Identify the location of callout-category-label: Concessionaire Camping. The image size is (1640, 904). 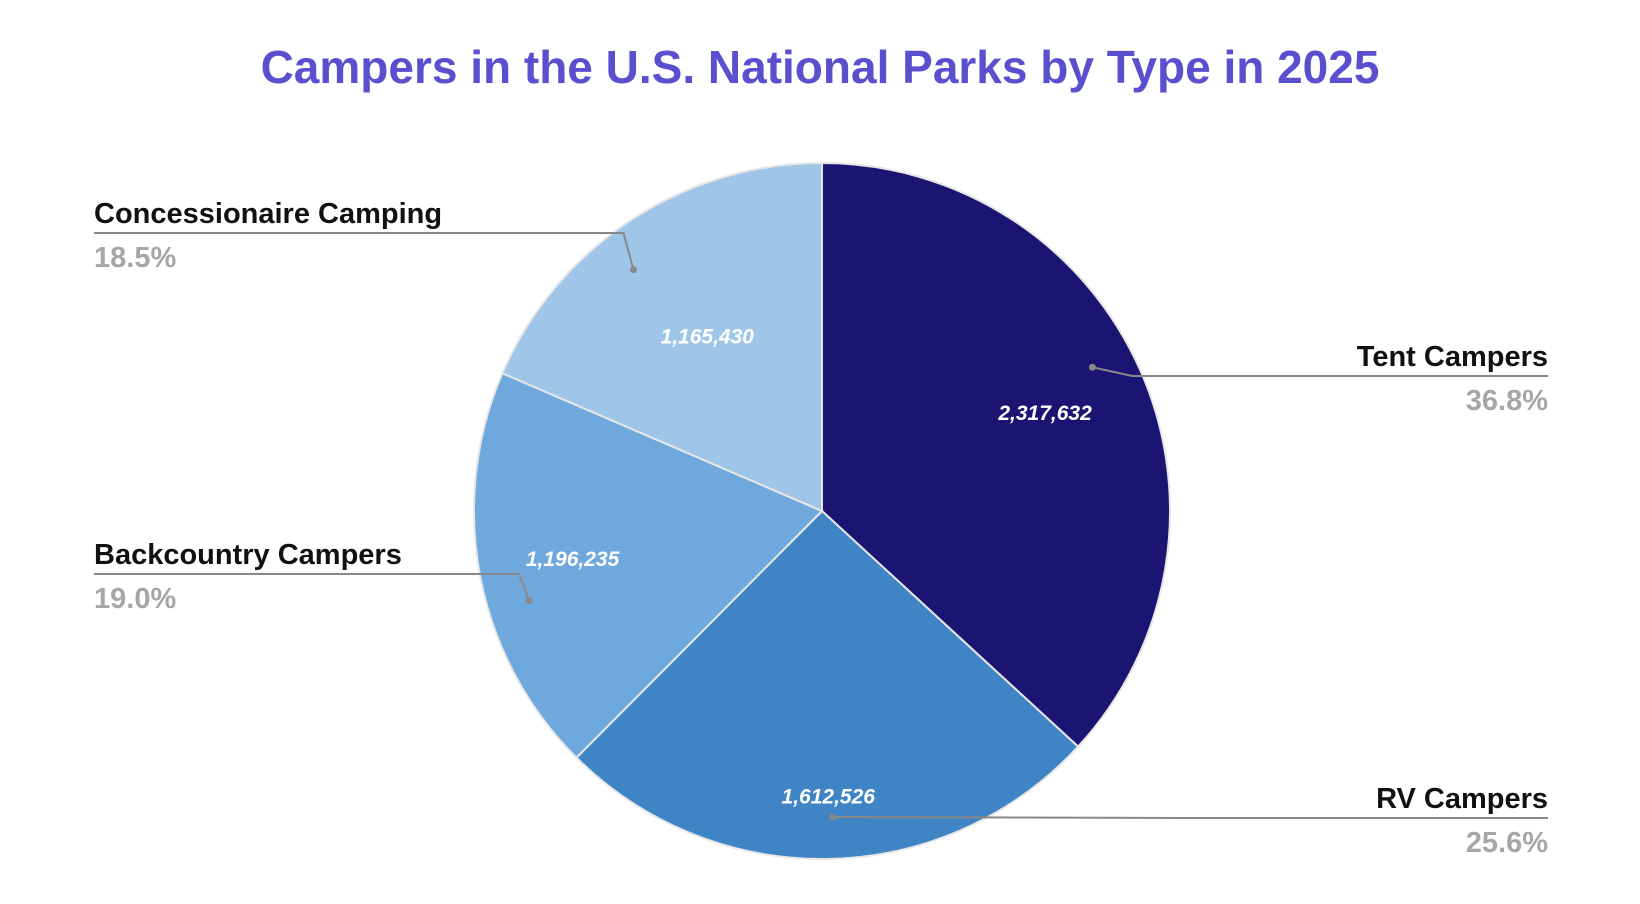
(268, 214).